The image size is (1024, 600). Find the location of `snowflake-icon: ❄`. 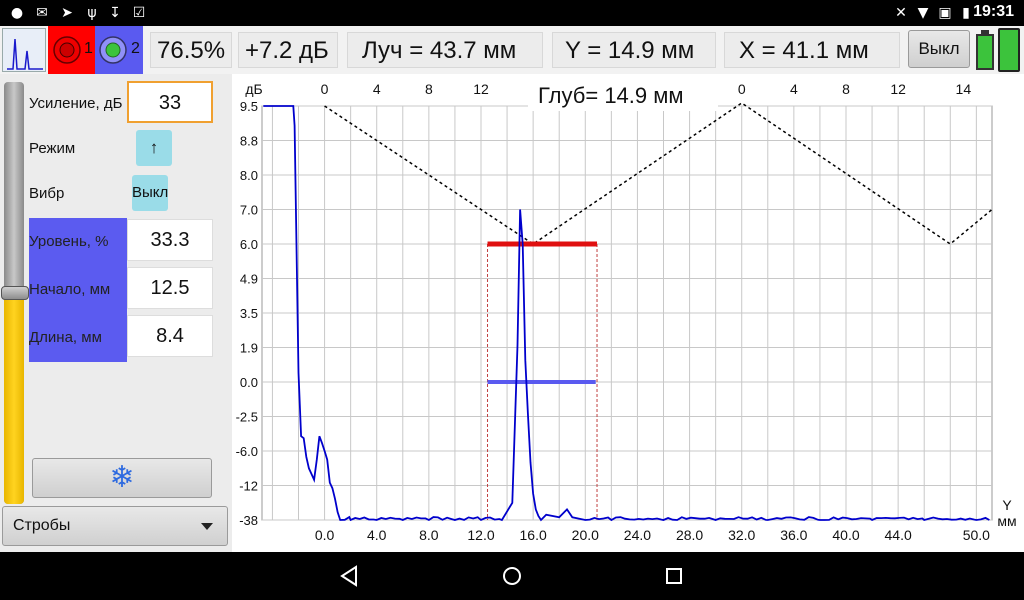

snowflake-icon: ❄ is located at coordinates (122, 477).